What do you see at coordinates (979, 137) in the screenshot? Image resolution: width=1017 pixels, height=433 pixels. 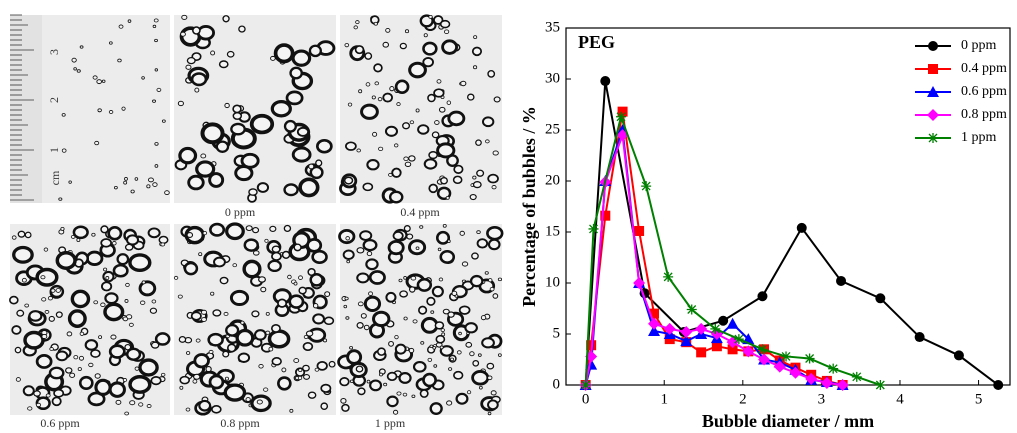 I see `legend-label: 1 ppm` at bounding box center [979, 137].